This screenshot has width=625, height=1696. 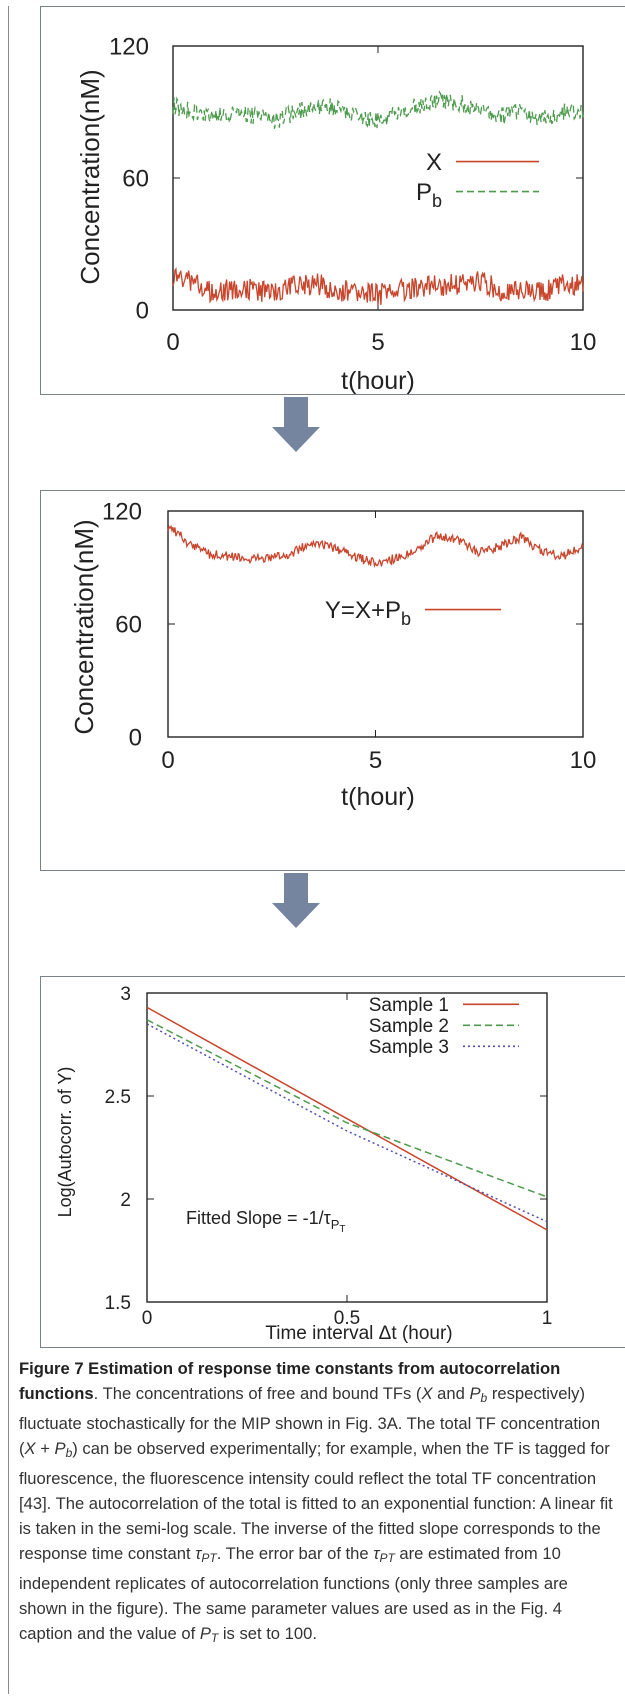 I want to click on y-tick-label: 3, so click(x=125, y=994).